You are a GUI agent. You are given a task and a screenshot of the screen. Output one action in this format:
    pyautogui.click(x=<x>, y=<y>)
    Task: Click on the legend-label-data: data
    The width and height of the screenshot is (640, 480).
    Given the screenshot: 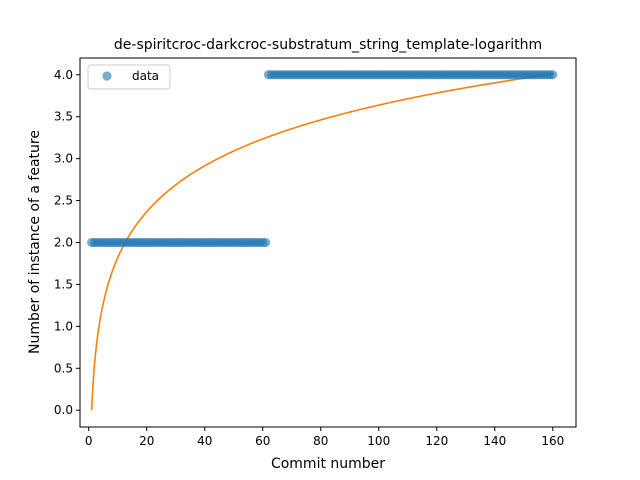 What is the action you would take?
    pyautogui.click(x=145, y=76)
    